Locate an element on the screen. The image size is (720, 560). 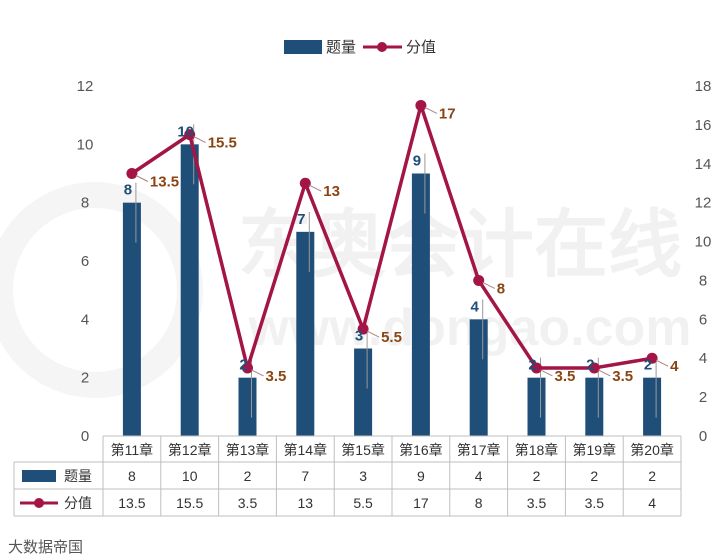
table-line-value: 13 is located at coordinates (306, 503).